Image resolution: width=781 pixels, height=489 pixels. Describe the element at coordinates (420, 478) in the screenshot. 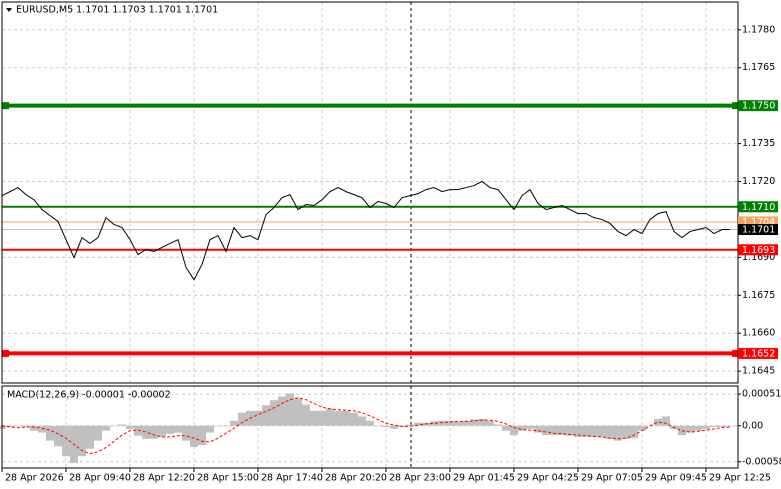

I see `x-tick-label: 28 Apr 23:00` at that location.